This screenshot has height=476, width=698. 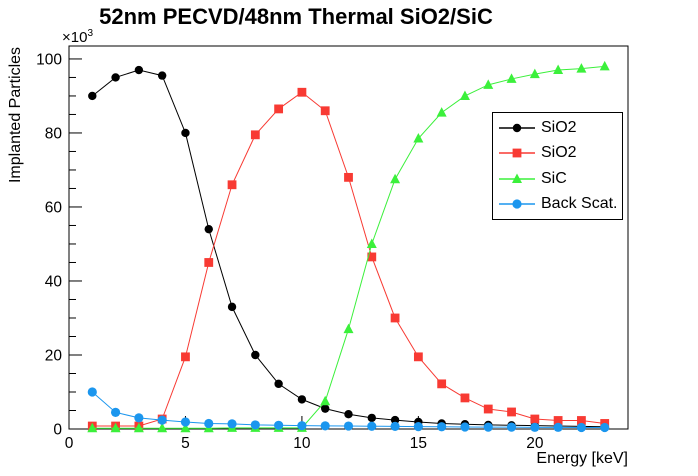 I want to click on y-tick-label: 20, so click(x=54, y=355).